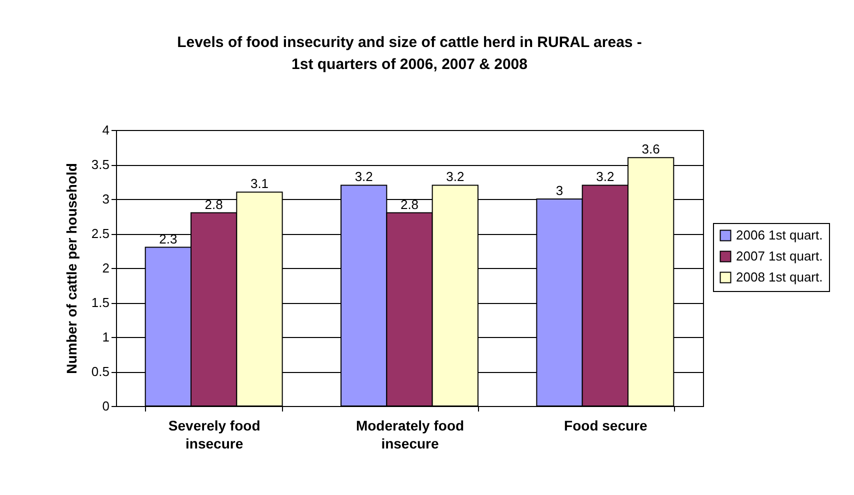  Describe the element at coordinates (106, 199) in the screenshot. I see `y-tick-label: 3` at that location.